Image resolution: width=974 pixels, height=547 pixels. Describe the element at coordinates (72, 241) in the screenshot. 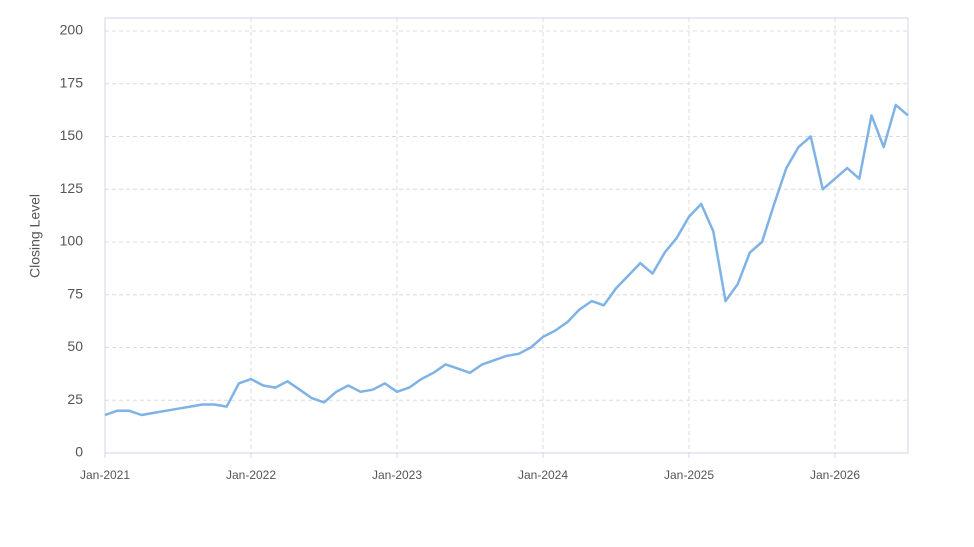

I see `y-tick-label: 100` at that location.